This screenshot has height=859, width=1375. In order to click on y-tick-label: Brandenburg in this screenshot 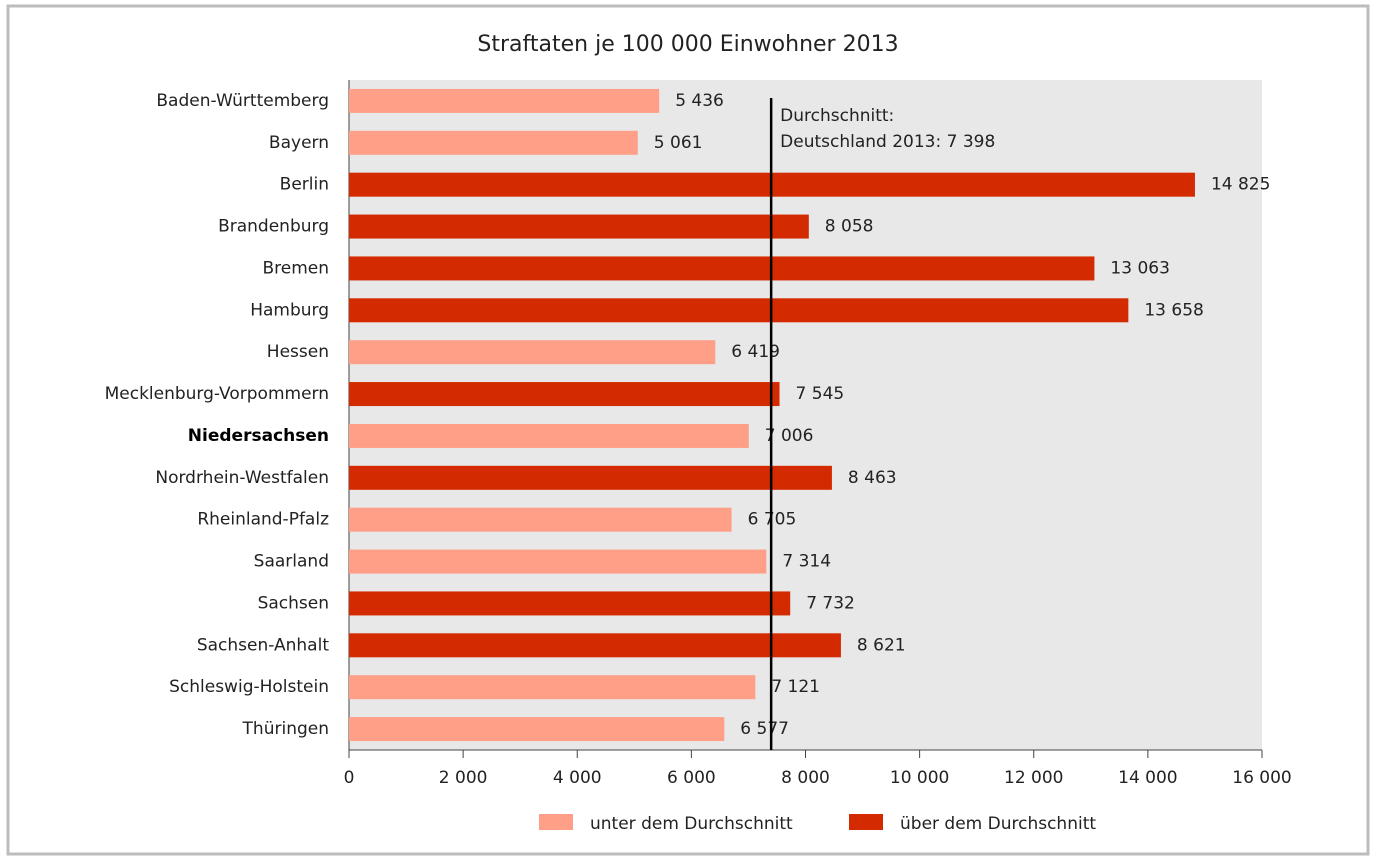, I will do `click(273, 227)`.